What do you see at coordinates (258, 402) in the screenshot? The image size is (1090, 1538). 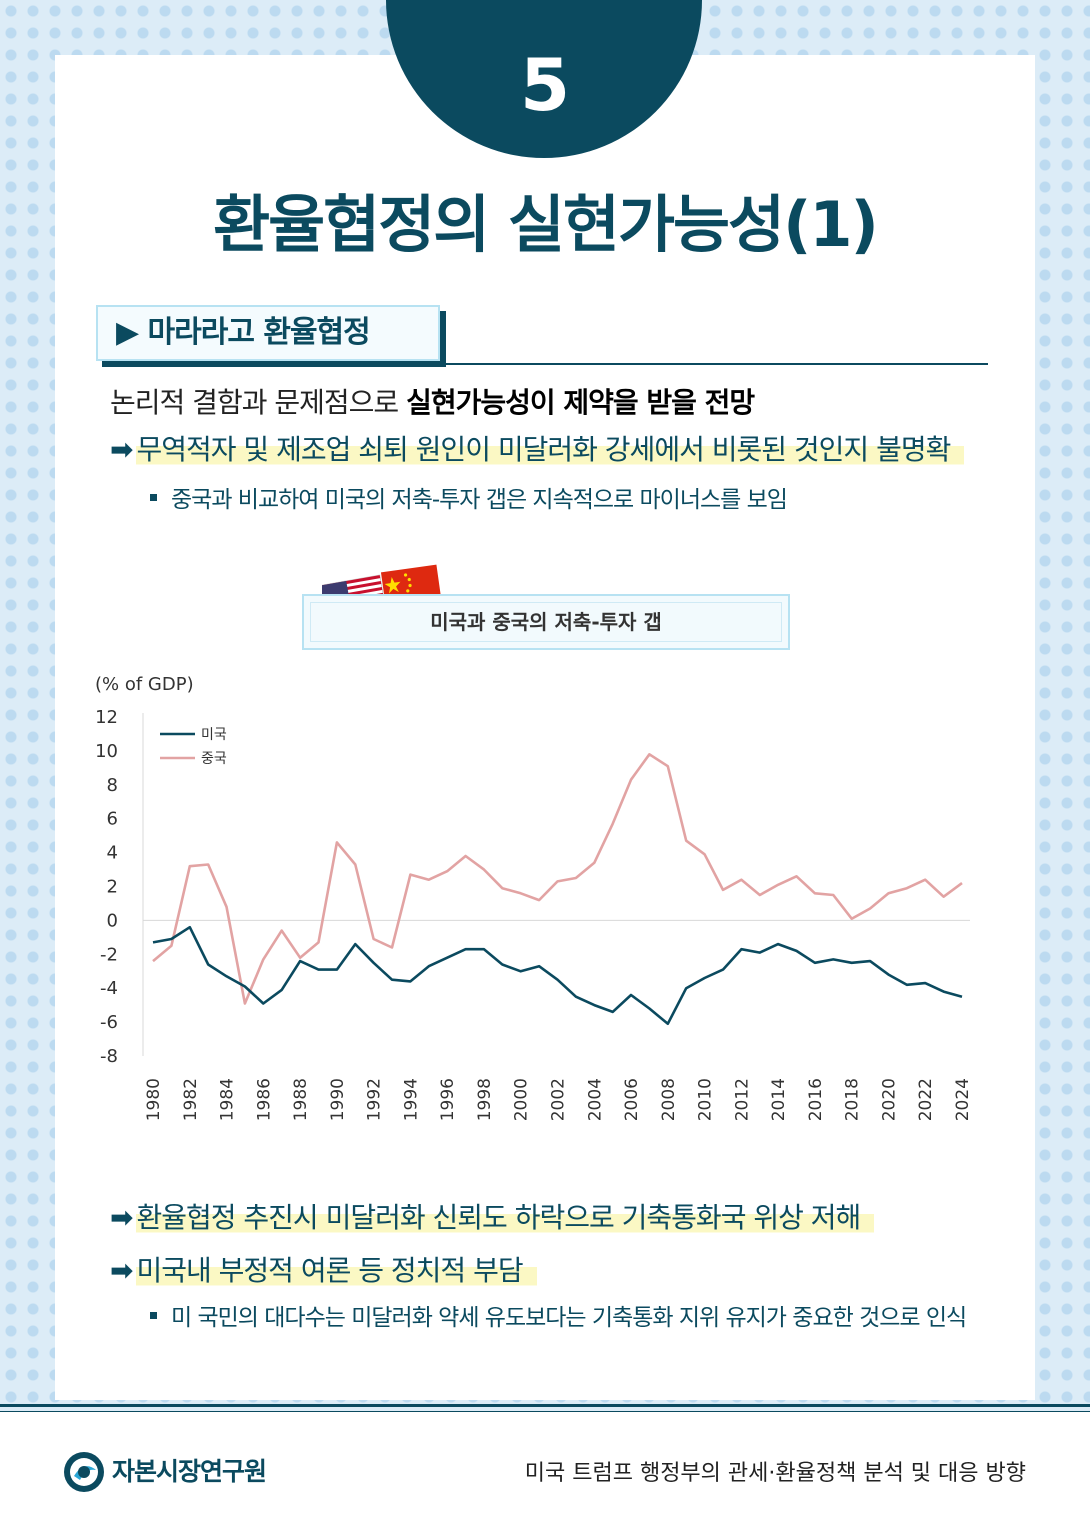 I see `lead-plain: 논리적 결함과 문제점으로` at bounding box center [258, 402].